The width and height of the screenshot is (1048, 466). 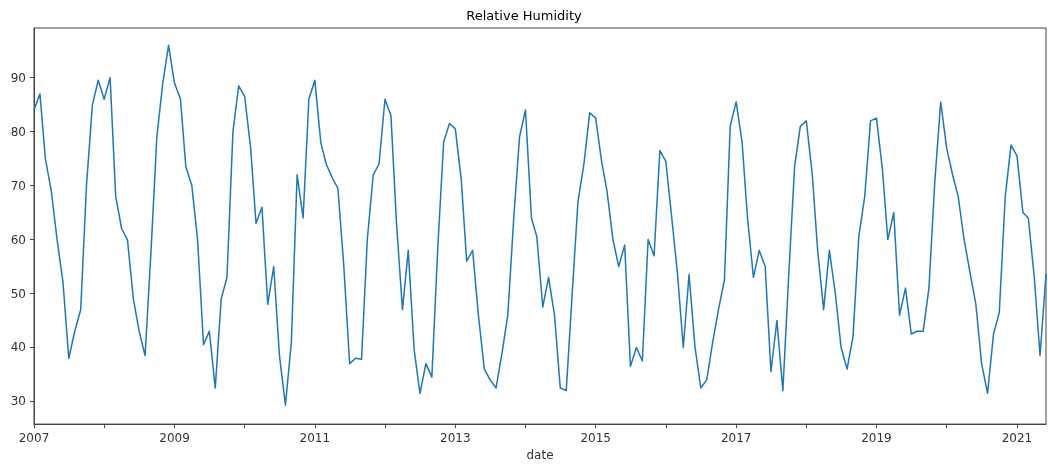 I want to click on y-tick-label: 50, so click(x=18, y=293).